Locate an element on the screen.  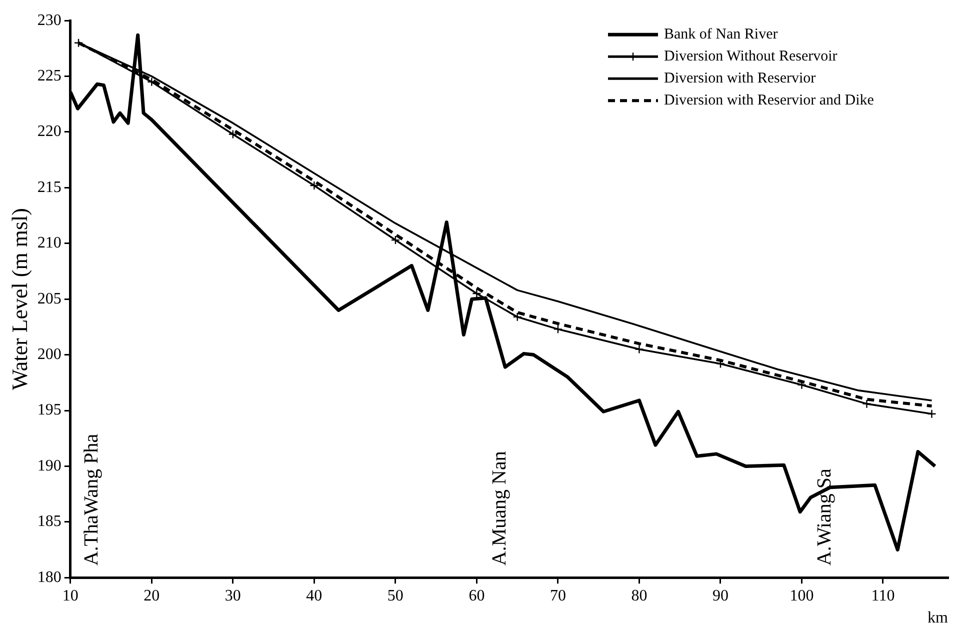
y-tick-label: 230 is located at coordinates (49, 20).